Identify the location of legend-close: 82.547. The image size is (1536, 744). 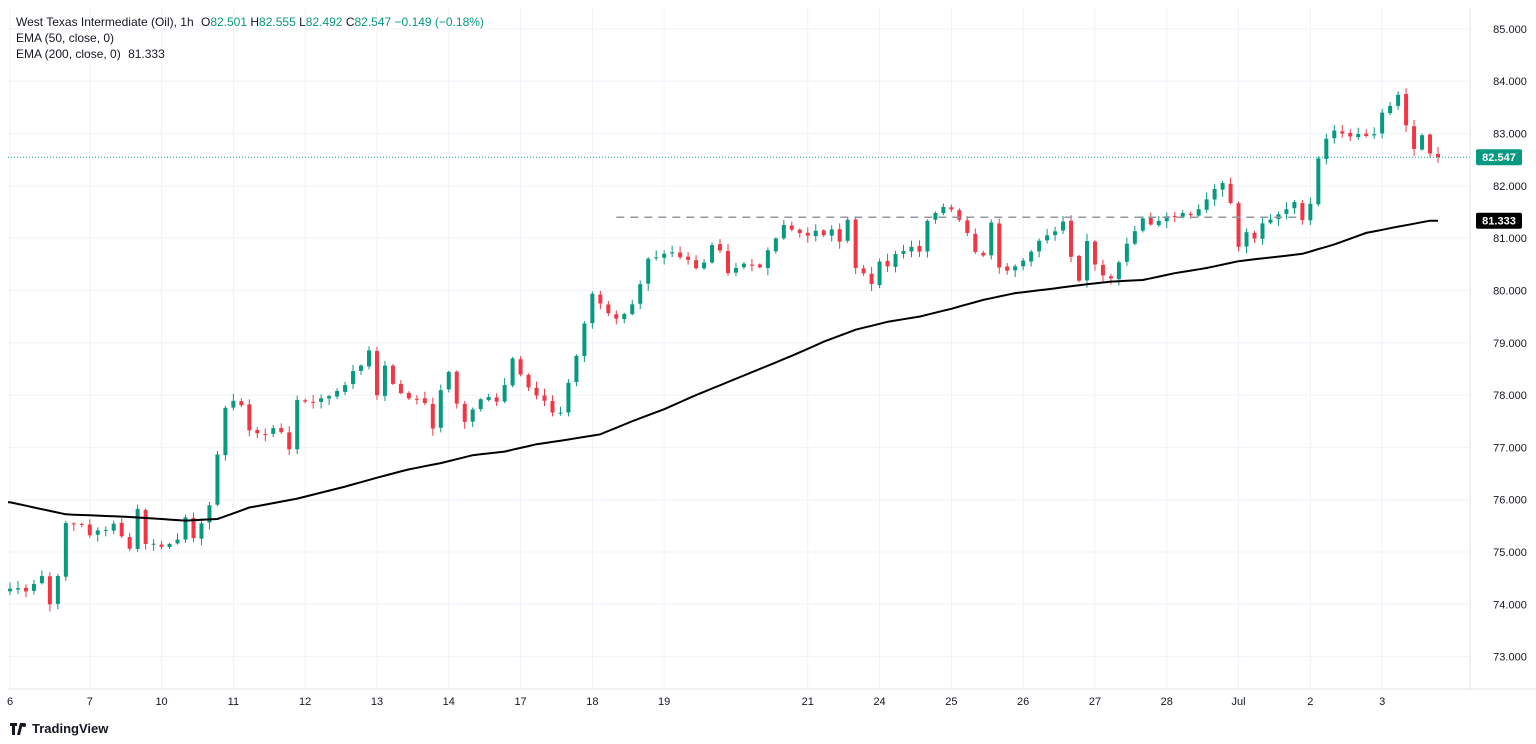
(373, 22).